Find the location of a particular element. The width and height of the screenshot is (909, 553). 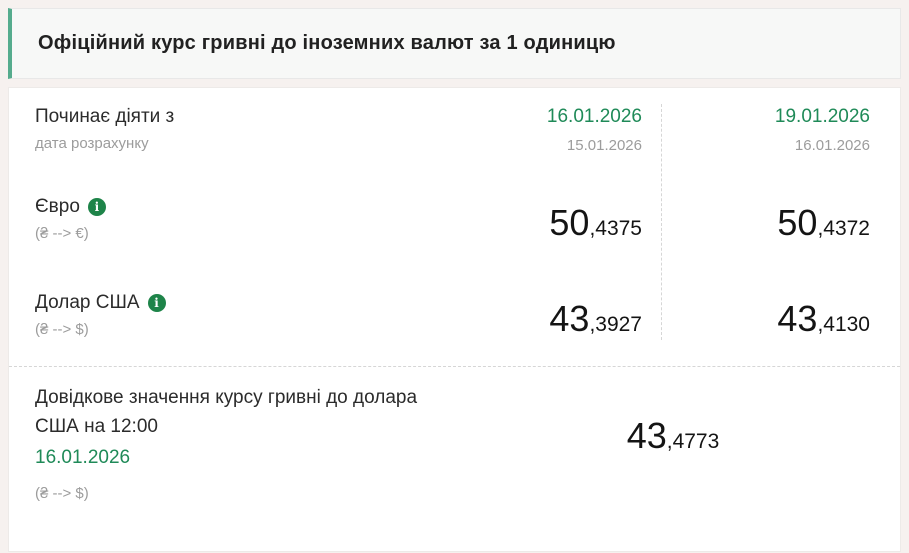

calc-date-sublabel: дата розрахунку is located at coordinates (92, 143).